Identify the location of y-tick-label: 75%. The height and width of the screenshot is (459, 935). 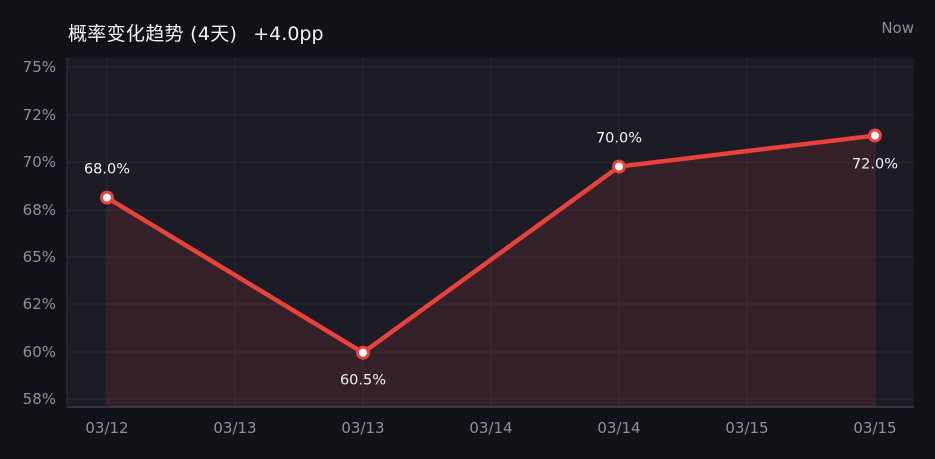
(39, 67).